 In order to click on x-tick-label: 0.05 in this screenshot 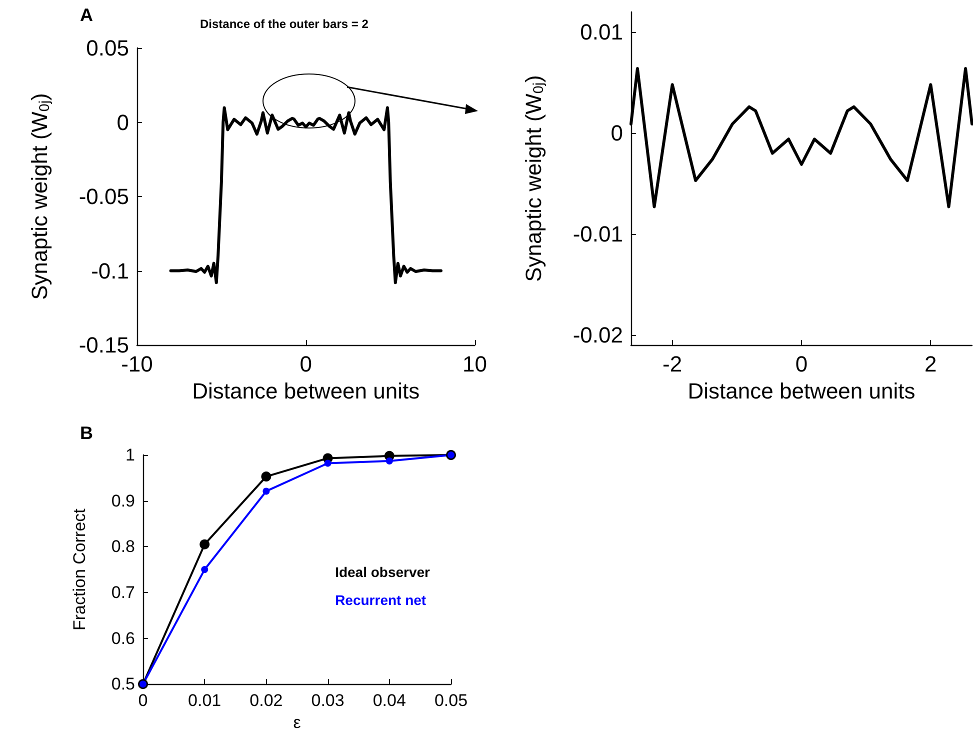, I will do `click(451, 700)`.